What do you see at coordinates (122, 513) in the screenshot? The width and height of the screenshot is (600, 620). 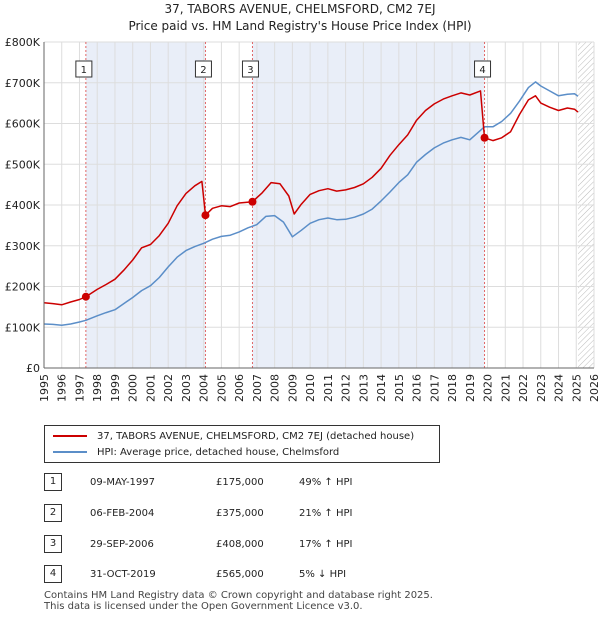 I see `sale-date: 06-FEB-2004` at bounding box center [122, 513].